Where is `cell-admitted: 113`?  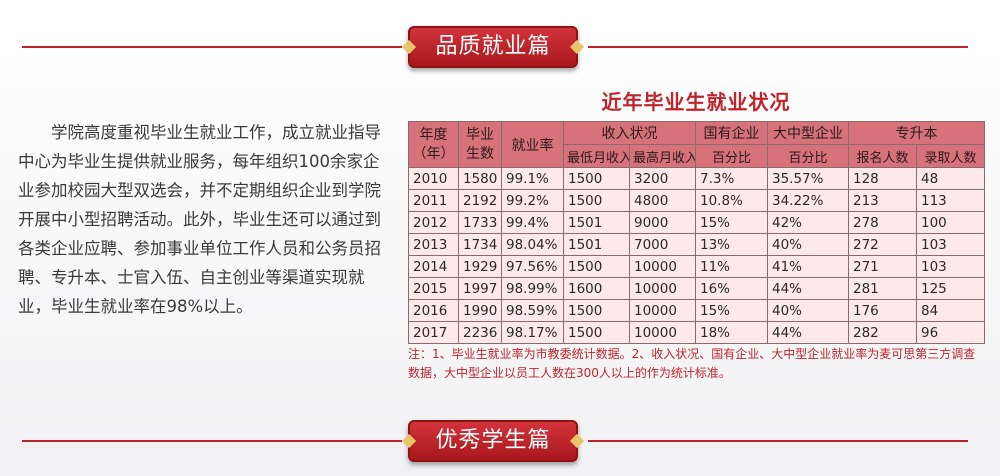 cell-admitted: 113 is located at coordinates (950, 200).